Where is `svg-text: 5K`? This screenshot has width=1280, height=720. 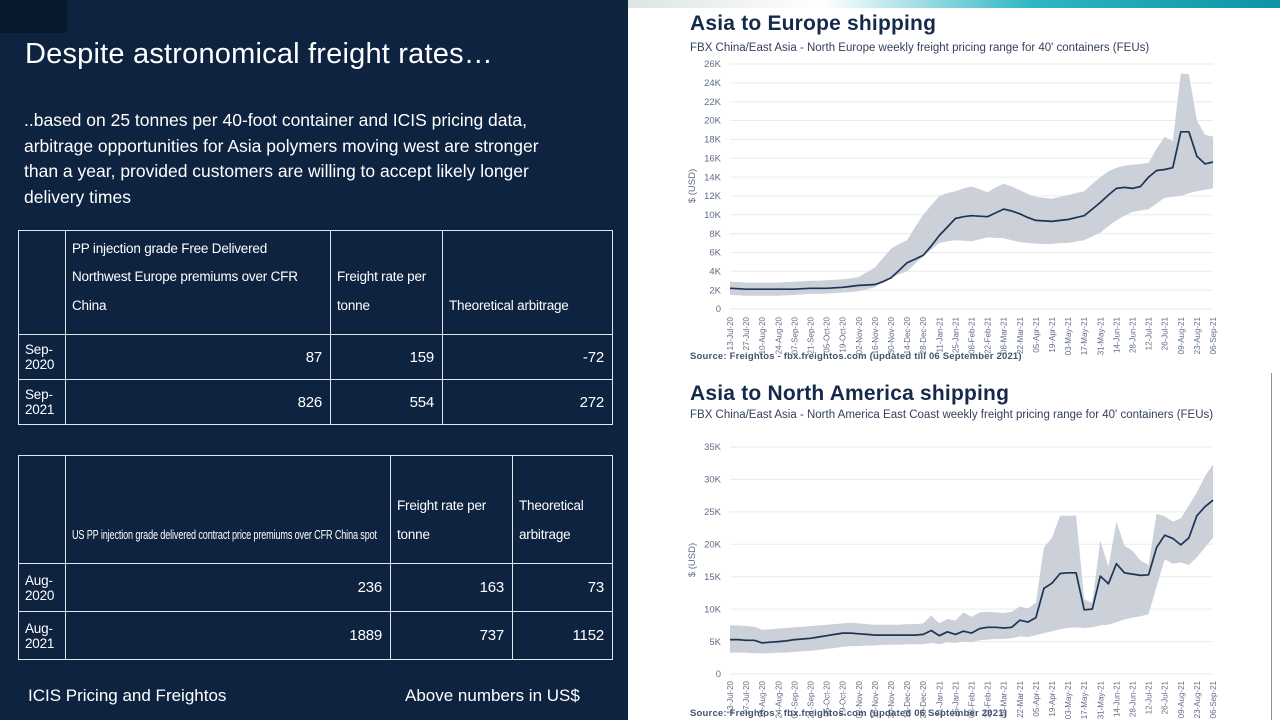
svg-text: 5K is located at coordinates (715, 642).